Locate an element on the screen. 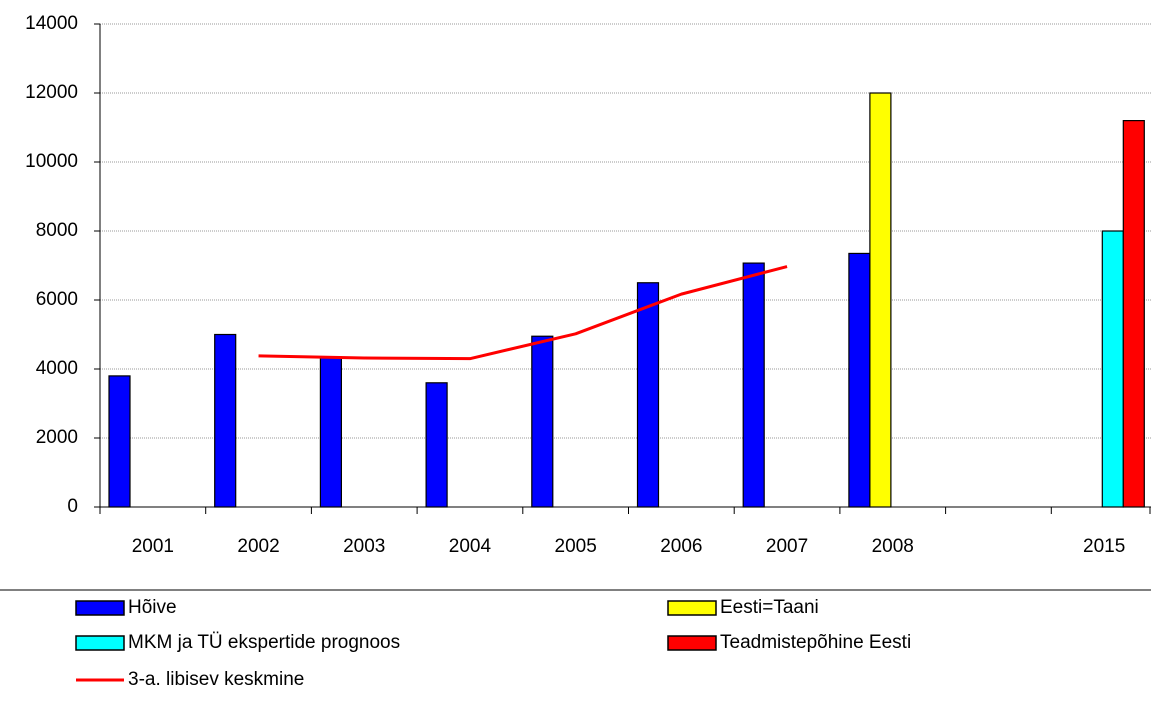 This screenshot has width=1151, height=708. x-tick-label: 2008 is located at coordinates (893, 546).